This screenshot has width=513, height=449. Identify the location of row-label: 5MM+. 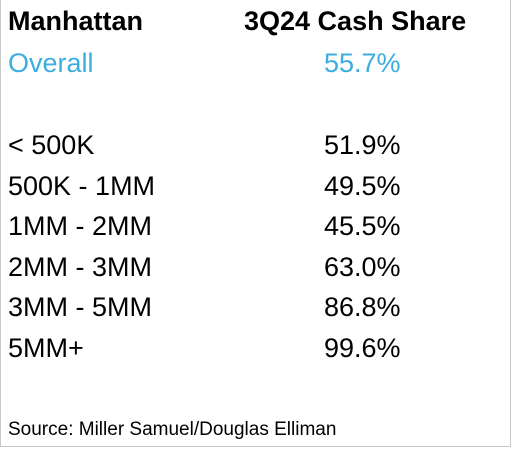
(46, 347).